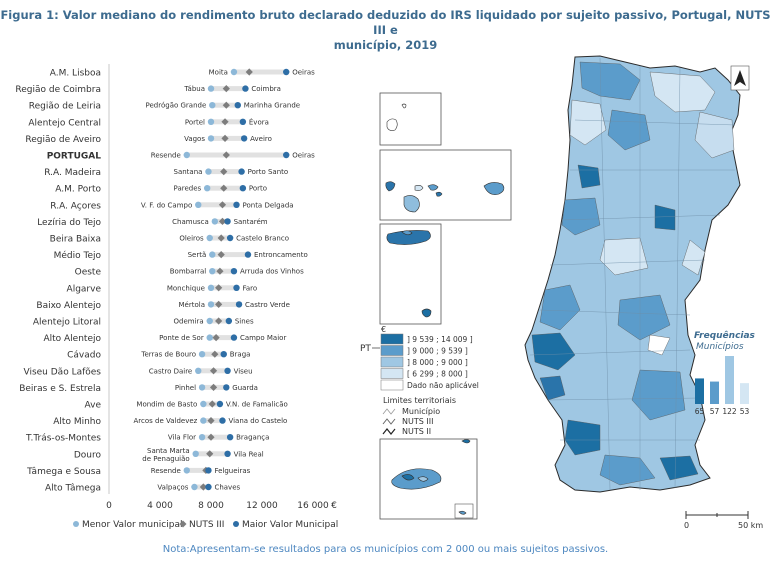 The image size is (771, 561). I want to click on chart-row: Ave Mondim de Basto V.N. de Famalicão, so click(186, 405).